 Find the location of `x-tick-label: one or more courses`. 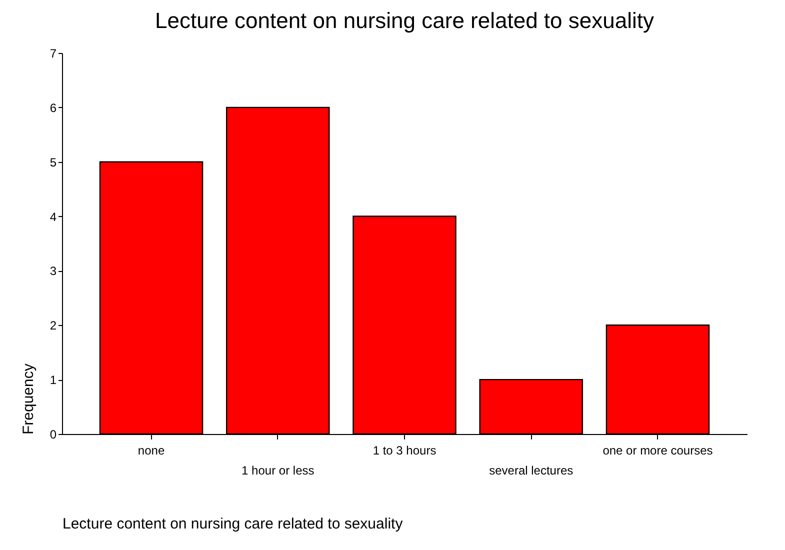

x-tick-label: one or more courses is located at coordinates (657, 451).